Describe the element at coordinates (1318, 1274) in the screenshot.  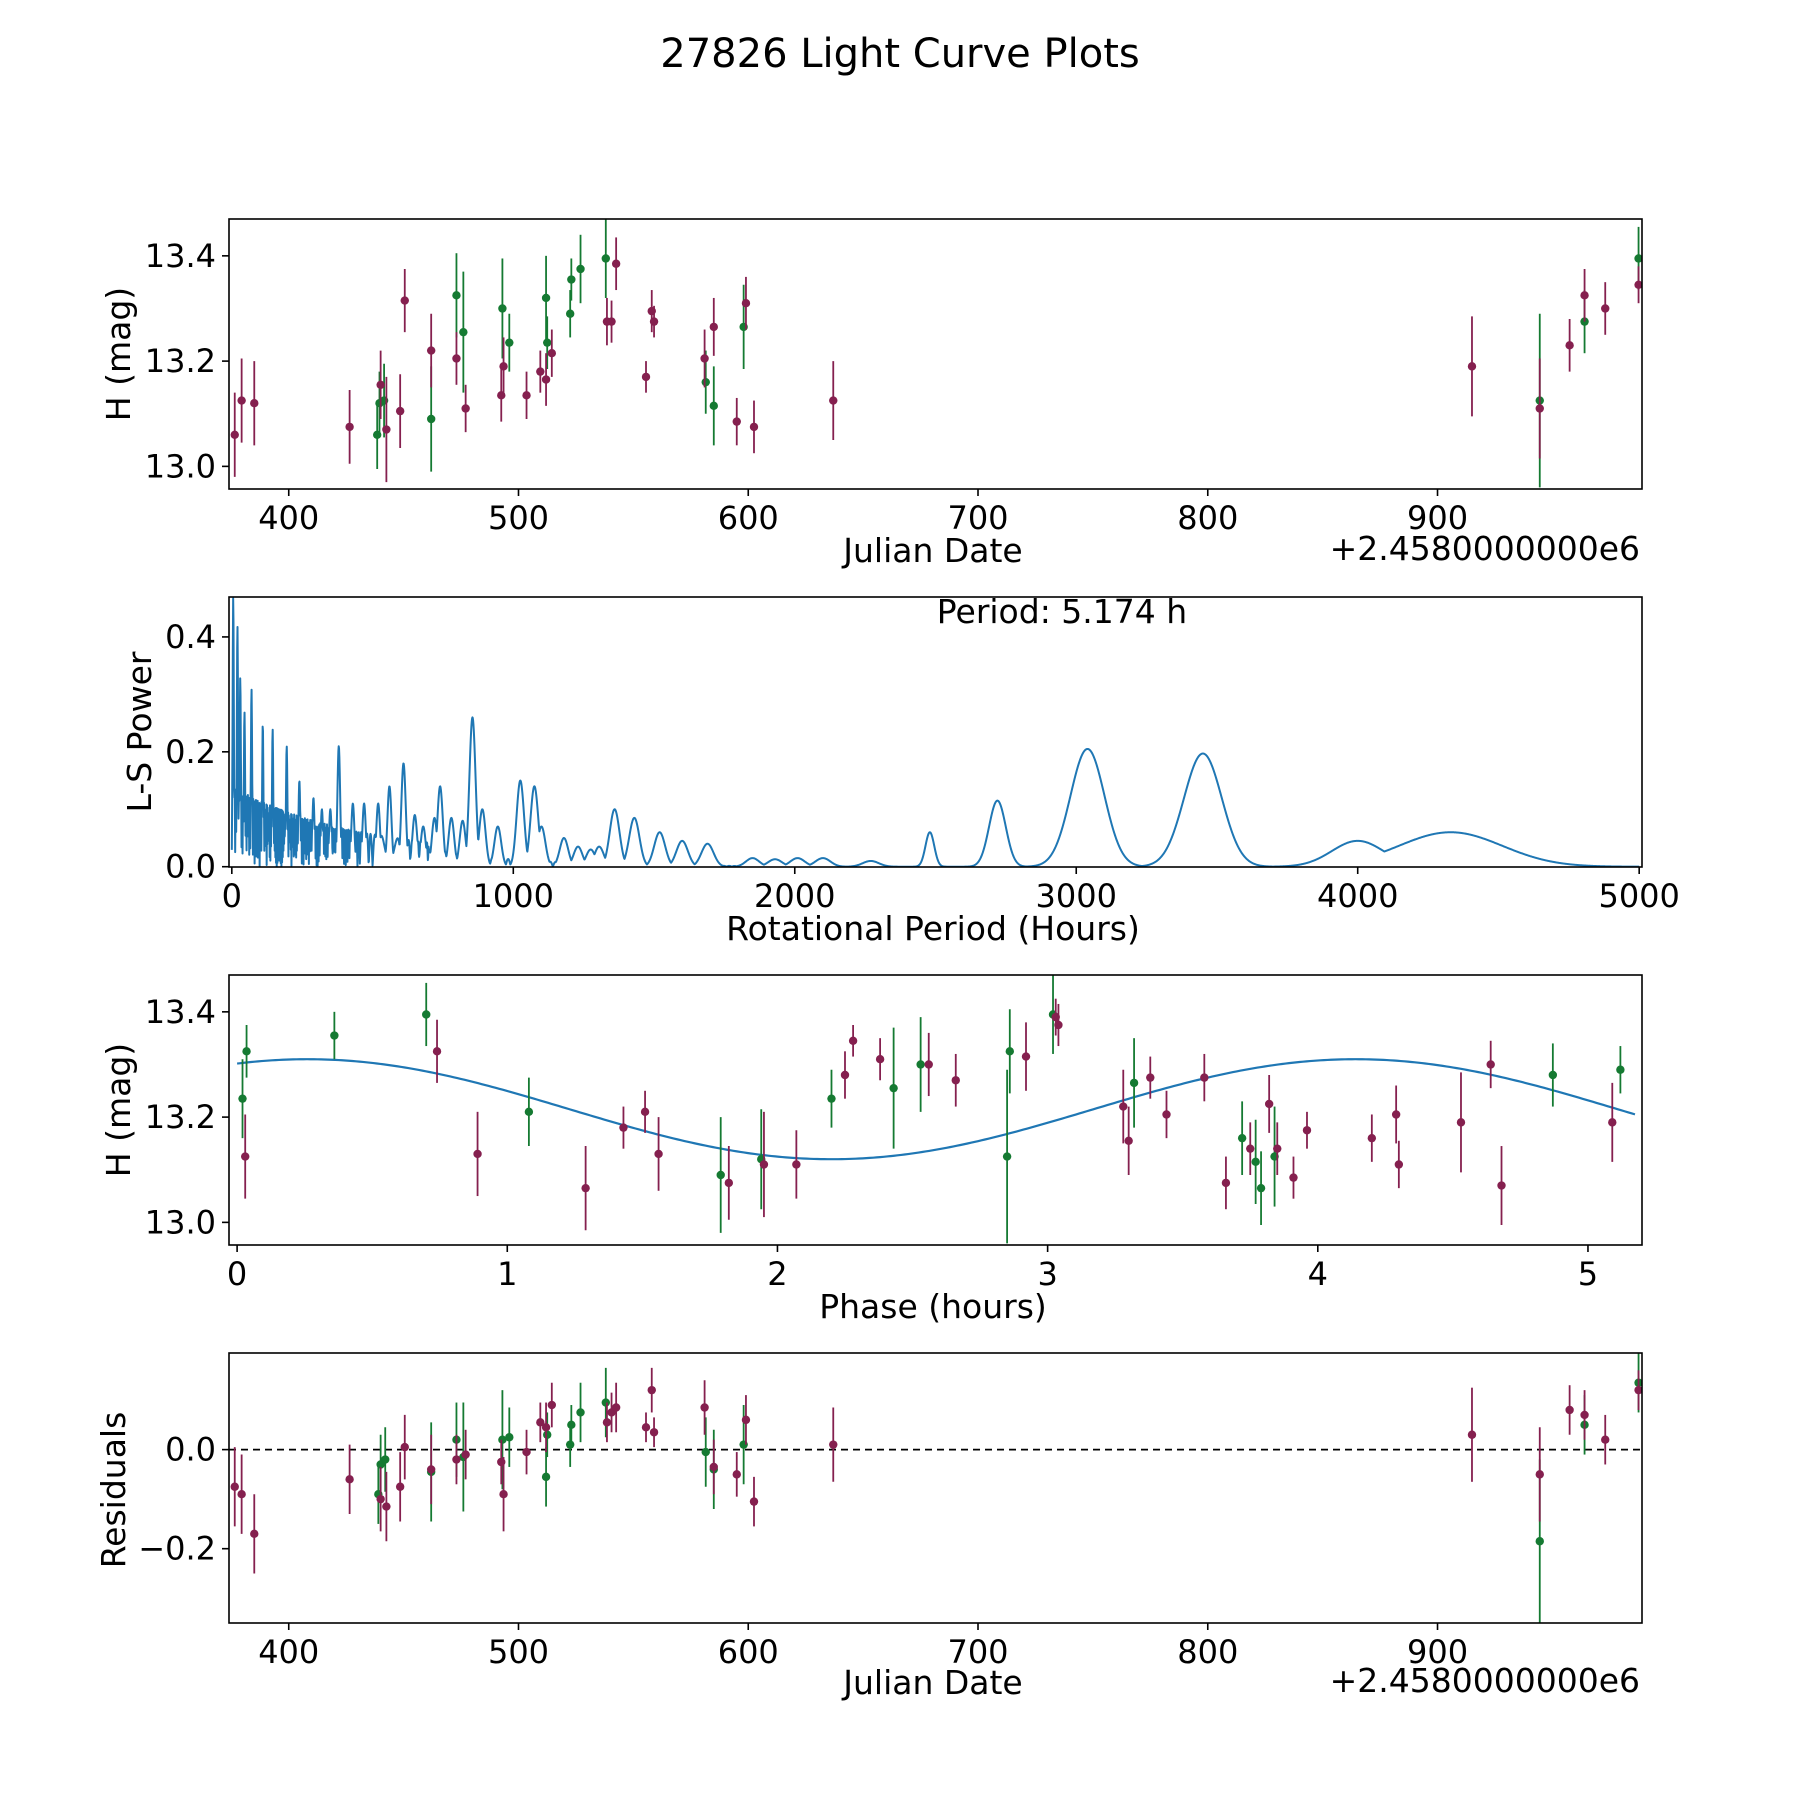
I see `phase-folded-xtick-label: 4` at that location.